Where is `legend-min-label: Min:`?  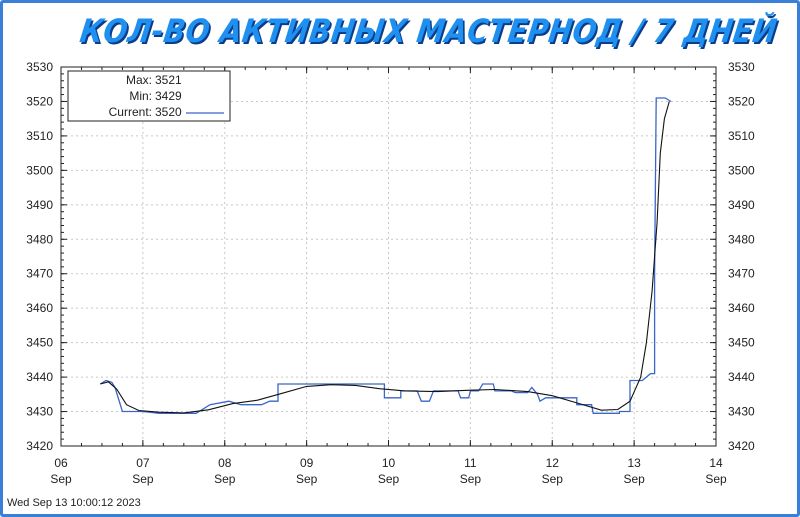
legend-min-label: Min: is located at coordinates (140, 96).